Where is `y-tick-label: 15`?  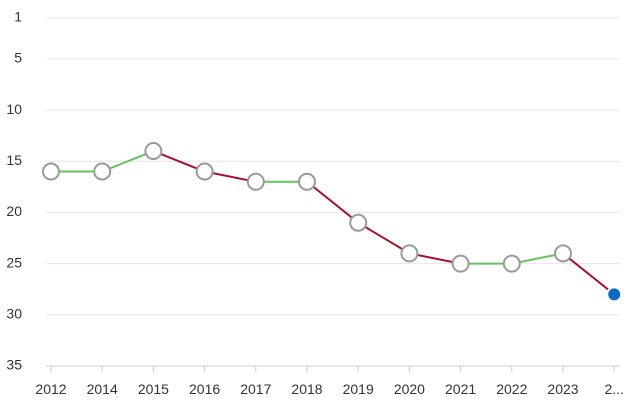 y-tick-label: 15 is located at coordinates (14, 160).